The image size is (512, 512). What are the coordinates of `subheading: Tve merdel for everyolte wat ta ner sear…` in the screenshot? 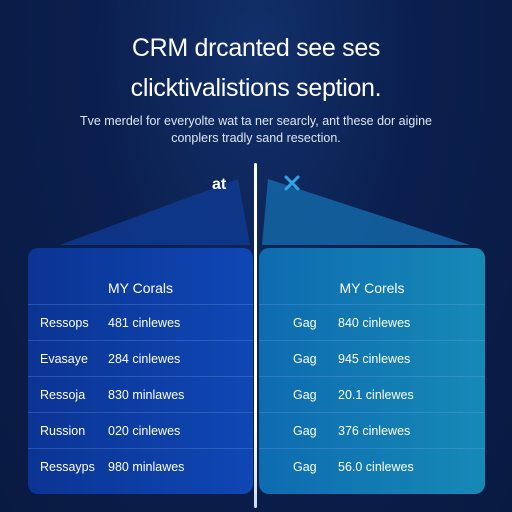 It's located at (256, 130).